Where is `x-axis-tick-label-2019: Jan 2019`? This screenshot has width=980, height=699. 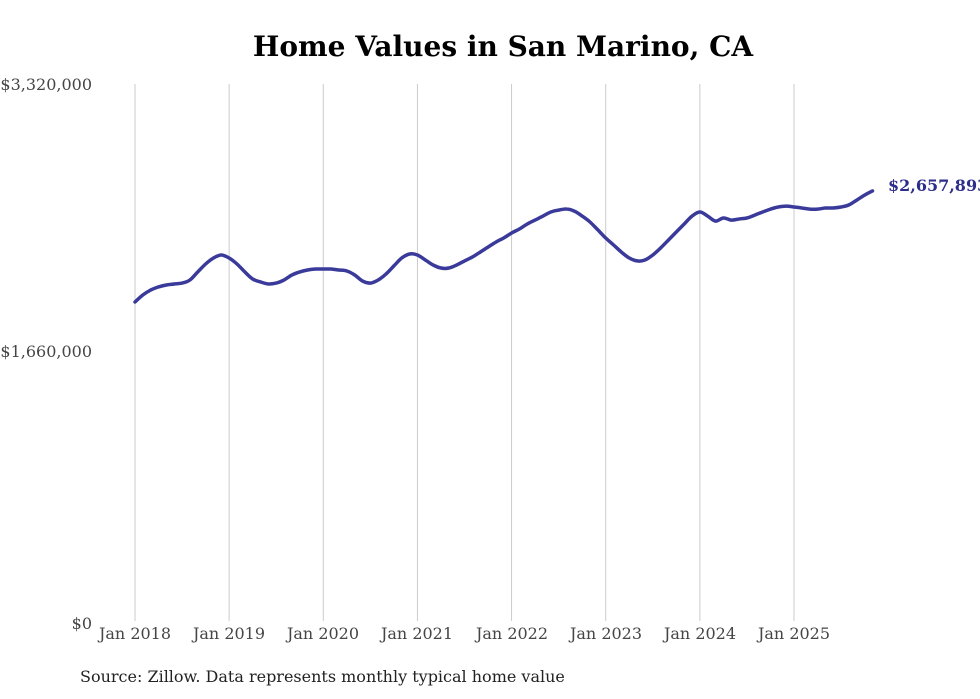 x-axis-tick-label-2019: Jan 2019 is located at coordinates (229, 633).